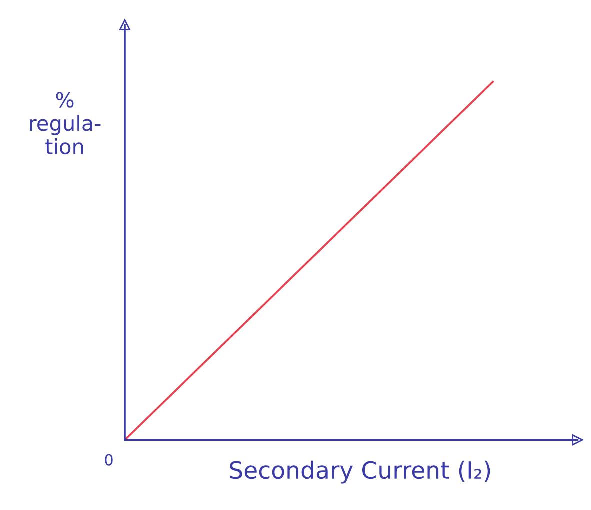 Image resolution: width=591 pixels, height=510 pixels. What do you see at coordinates (360, 472) in the screenshot?
I see `x-axis-title: Secondary Current (I₂)` at bounding box center [360, 472].